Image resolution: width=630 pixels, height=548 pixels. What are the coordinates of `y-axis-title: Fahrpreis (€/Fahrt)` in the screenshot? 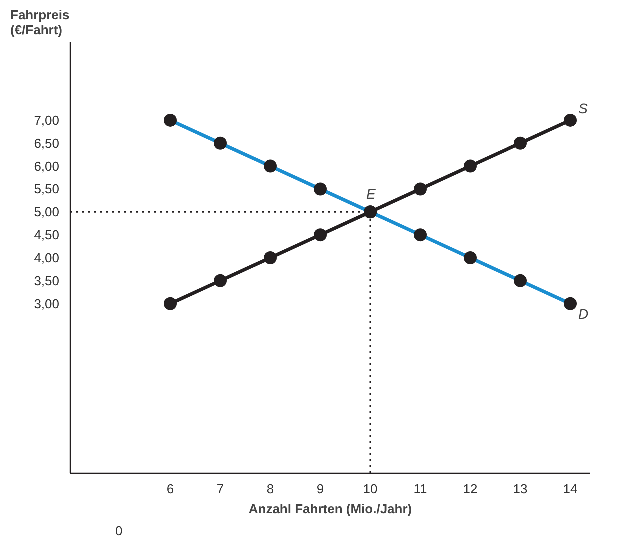 It's located at (40, 23).